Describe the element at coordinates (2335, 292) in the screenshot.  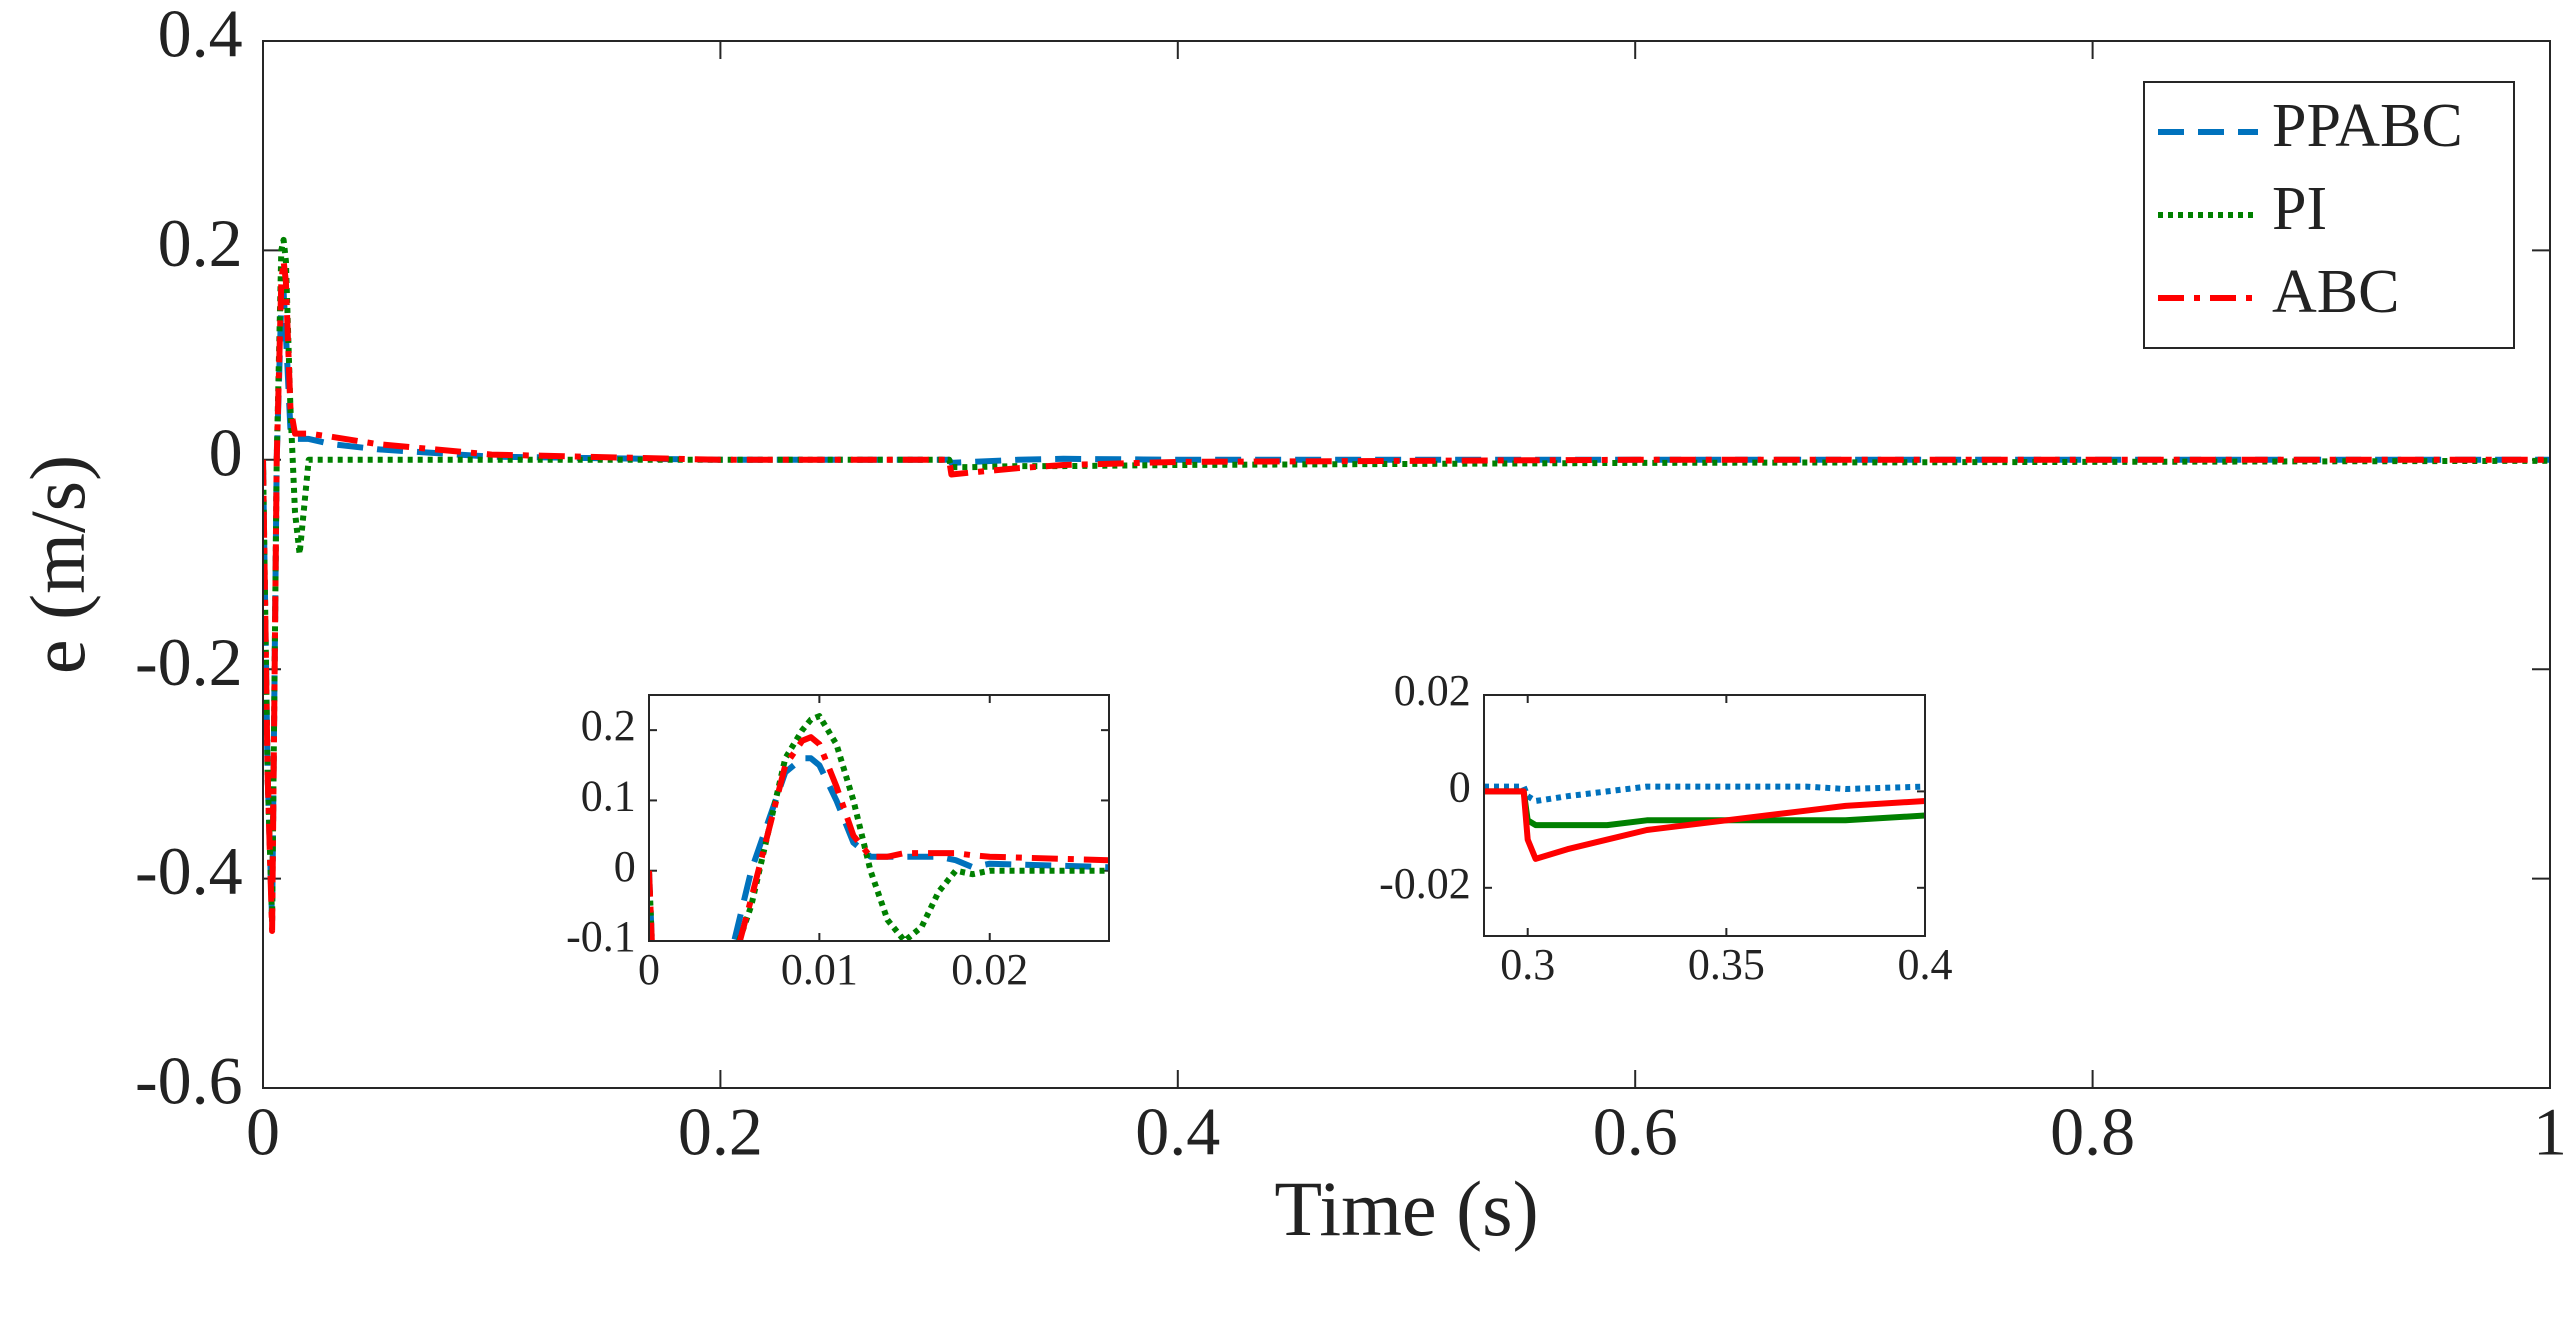
I see `legend-label: ABC` at that location.